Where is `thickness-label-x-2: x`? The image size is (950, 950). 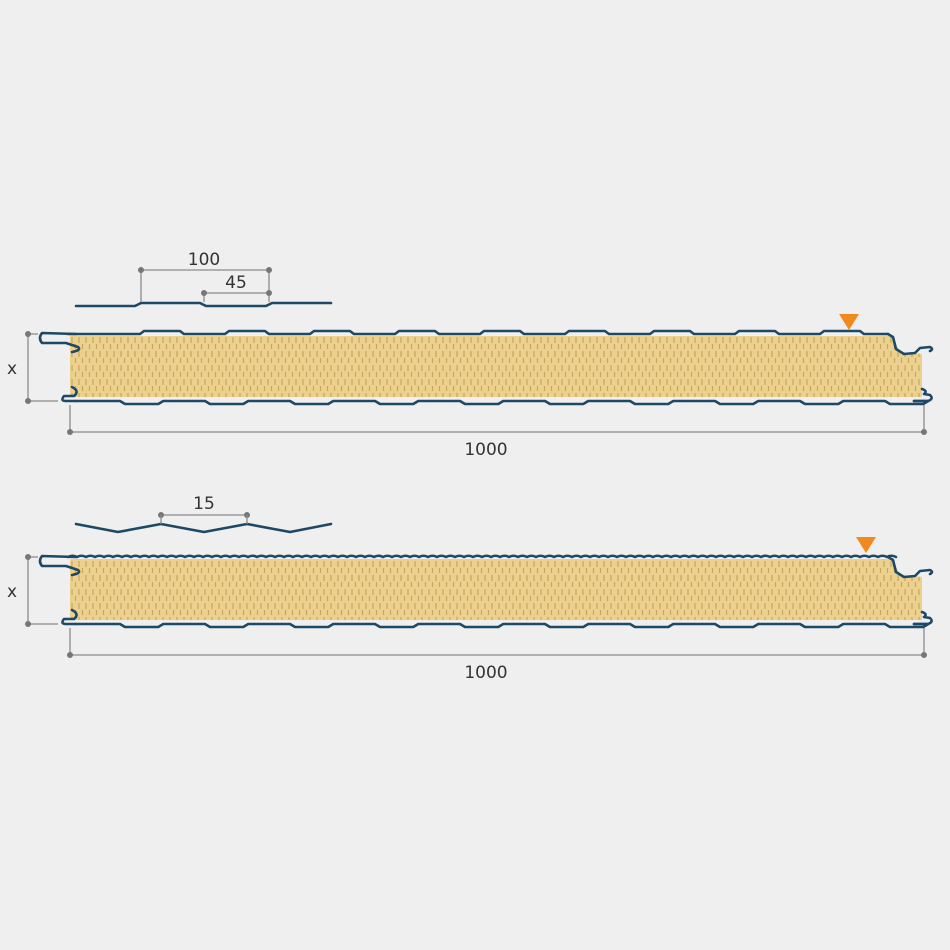 thickness-label-x-2: x is located at coordinates (12, 592).